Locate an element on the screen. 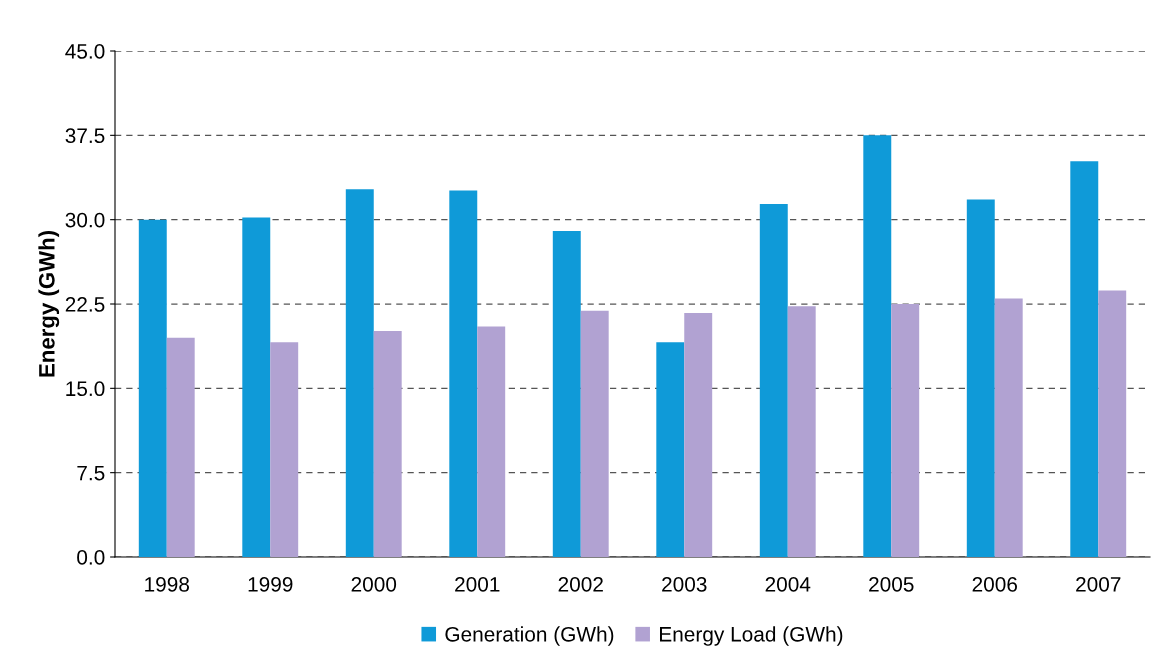 Image resolution: width=1161 pixels, height=654 pixels. legend-label: Generation (GWh) is located at coordinates (529, 636).